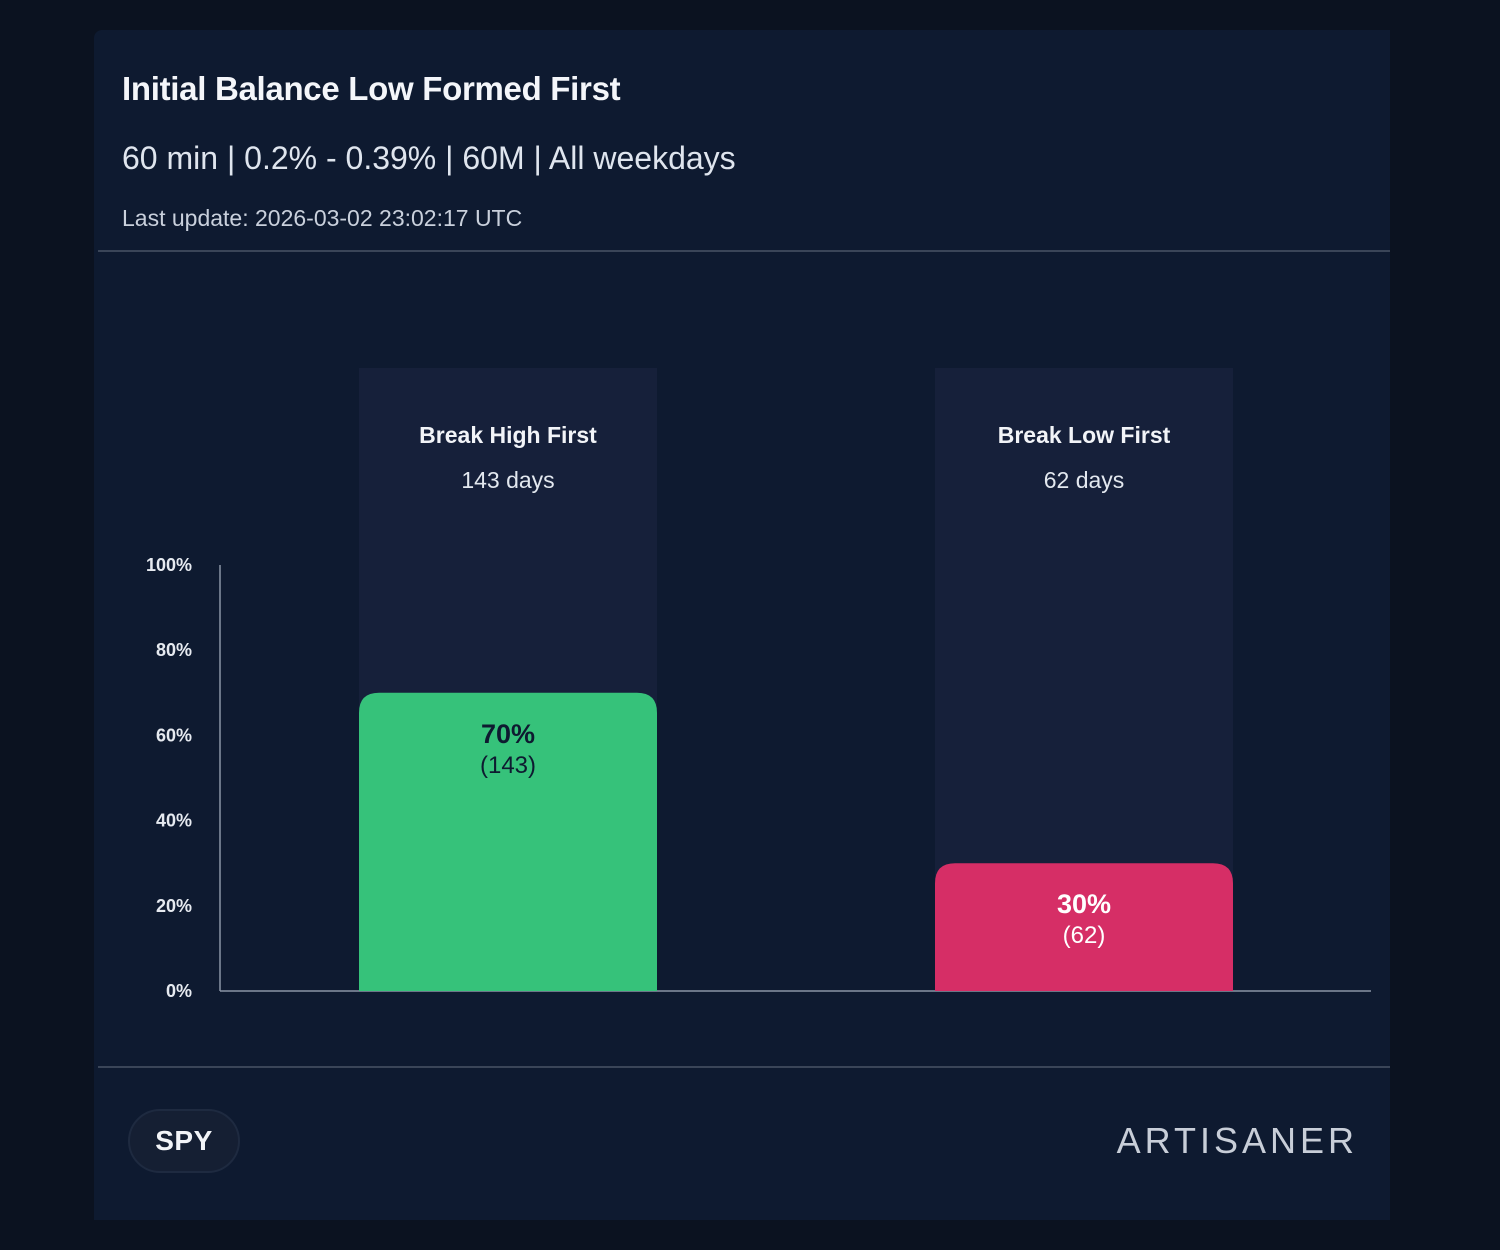 The height and width of the screenshot is (1250, 1500). I want to click on last-update-text: Last update: 2026-03-02 23:02:17 UTC, so click(322, 218).